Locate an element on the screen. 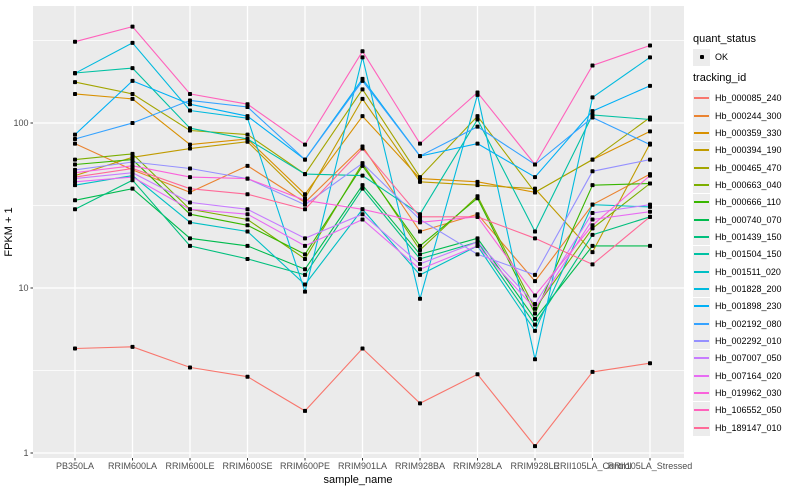  legend-item-Hb_000244_300: Hb_000244_300 is located at coordinates (737, 116).